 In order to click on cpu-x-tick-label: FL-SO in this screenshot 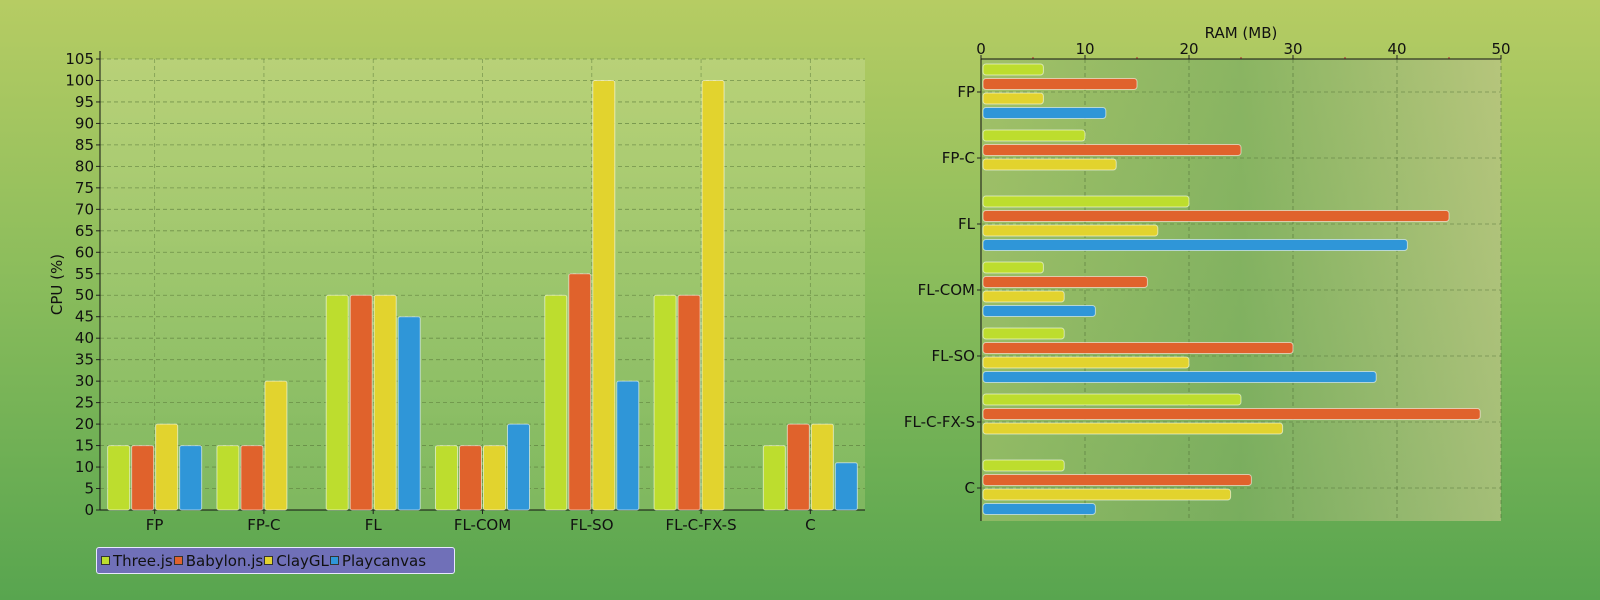, I will do `click(591, 525)`.